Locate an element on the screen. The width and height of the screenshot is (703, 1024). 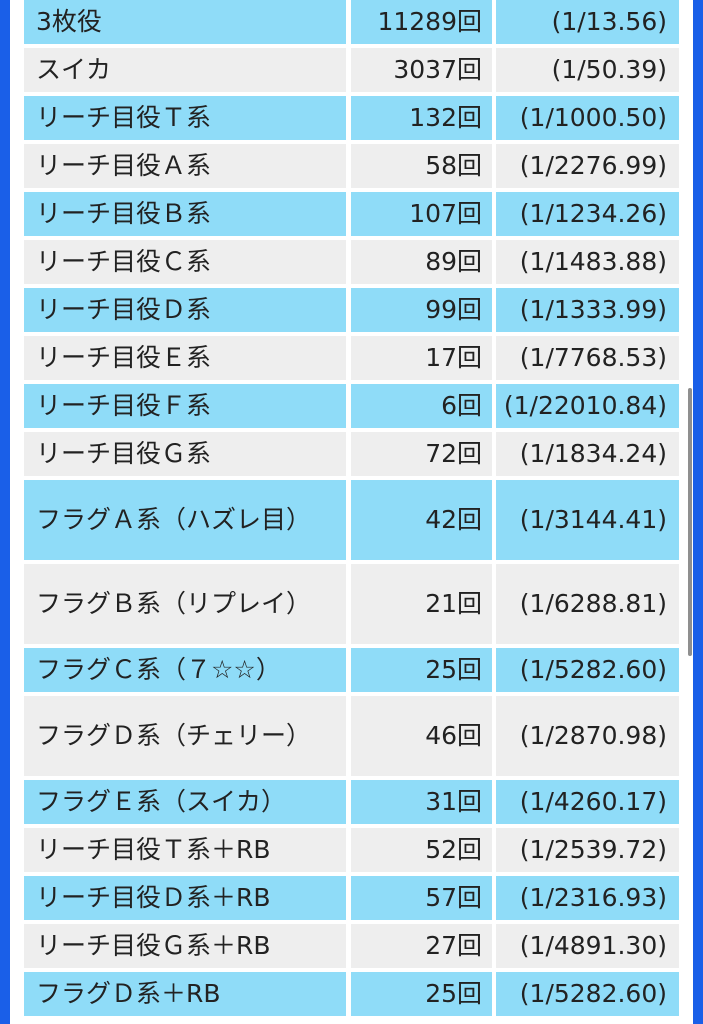
table-row: リーチ目役Ｅ系 17回 (1/7768.53) is located at coordinates (351, 358).